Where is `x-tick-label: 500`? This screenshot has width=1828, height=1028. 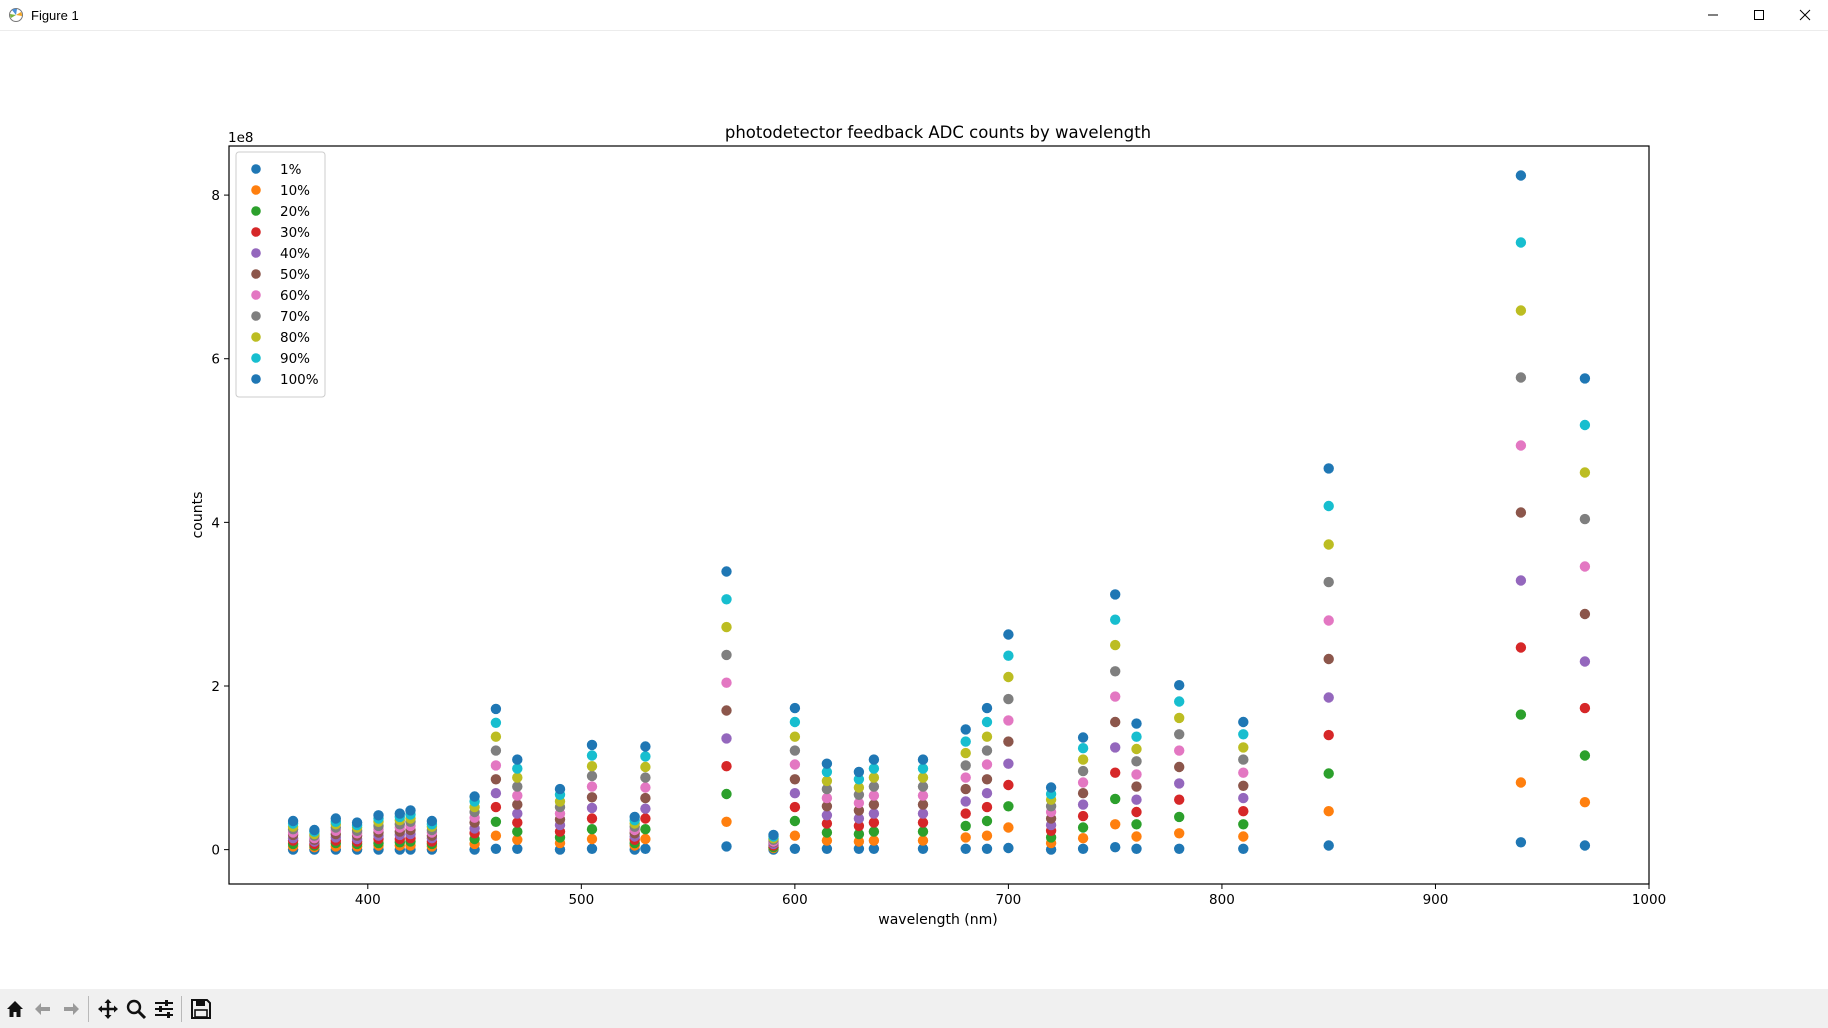 x-tick-label: 500 is located at coordinates (581, 900).